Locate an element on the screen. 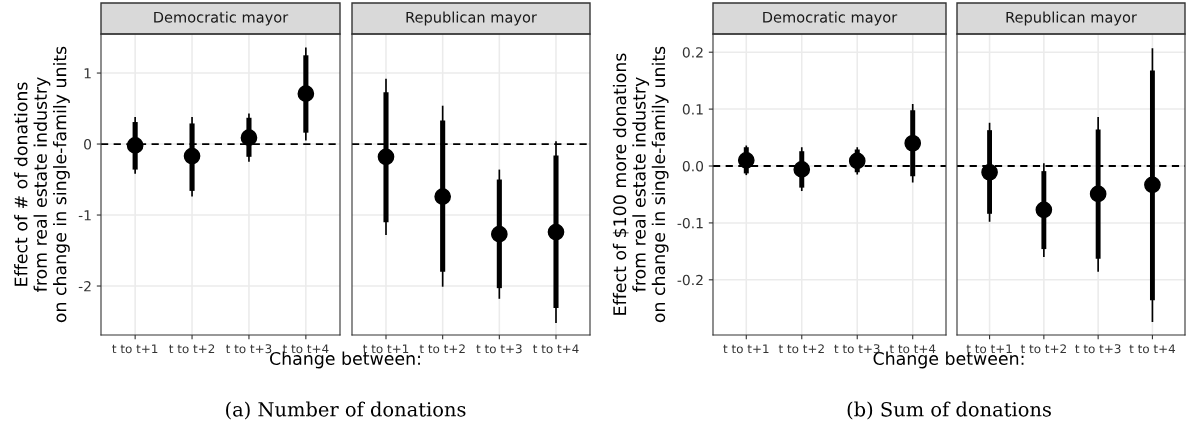 This screenshot has height=441, width=1188. y-tick-label: -0.2 is located at coordinates (690, 280).